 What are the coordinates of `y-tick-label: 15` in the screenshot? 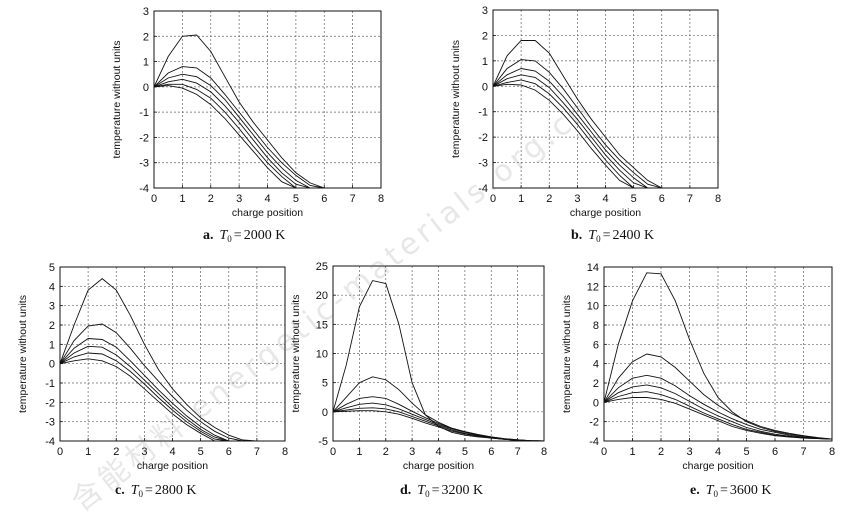 It's located at (322, 325).